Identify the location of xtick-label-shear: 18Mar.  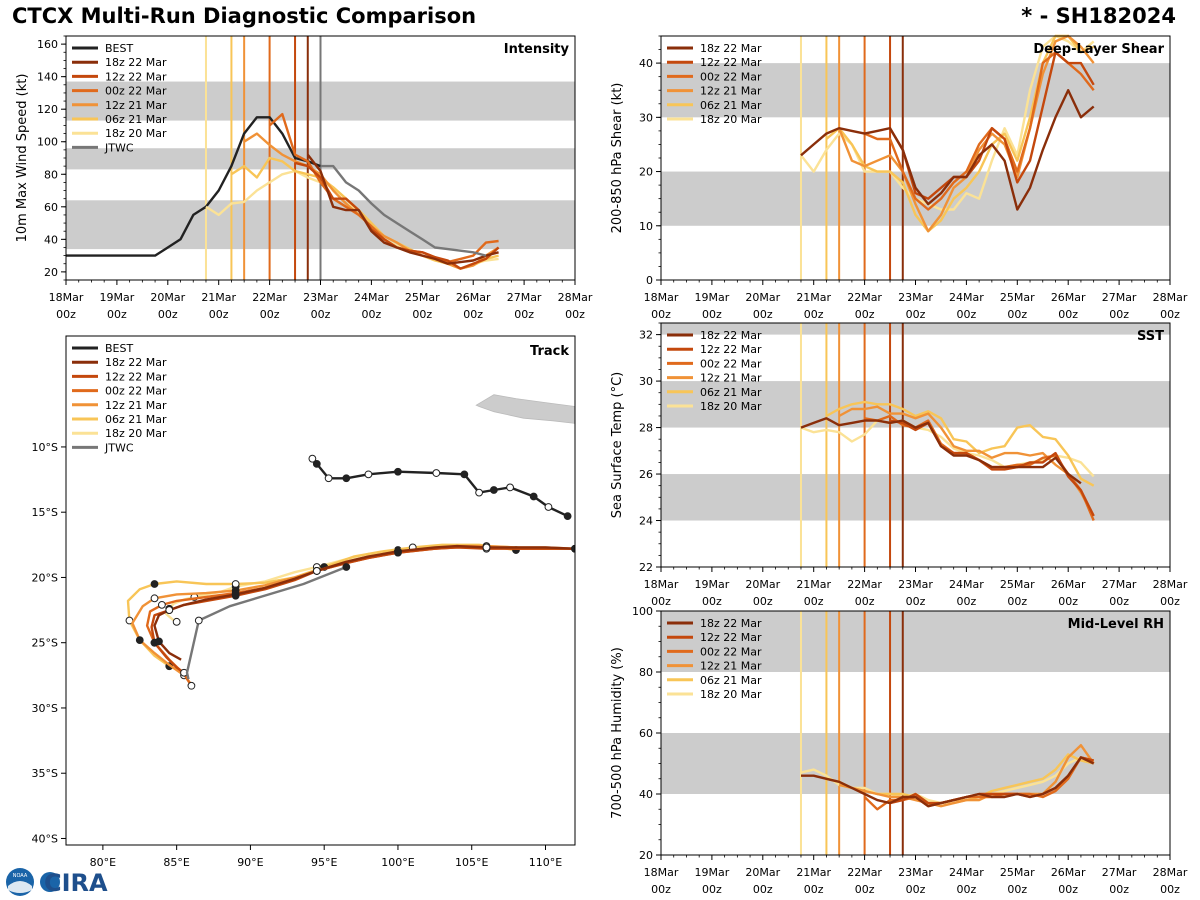
(661, 297).